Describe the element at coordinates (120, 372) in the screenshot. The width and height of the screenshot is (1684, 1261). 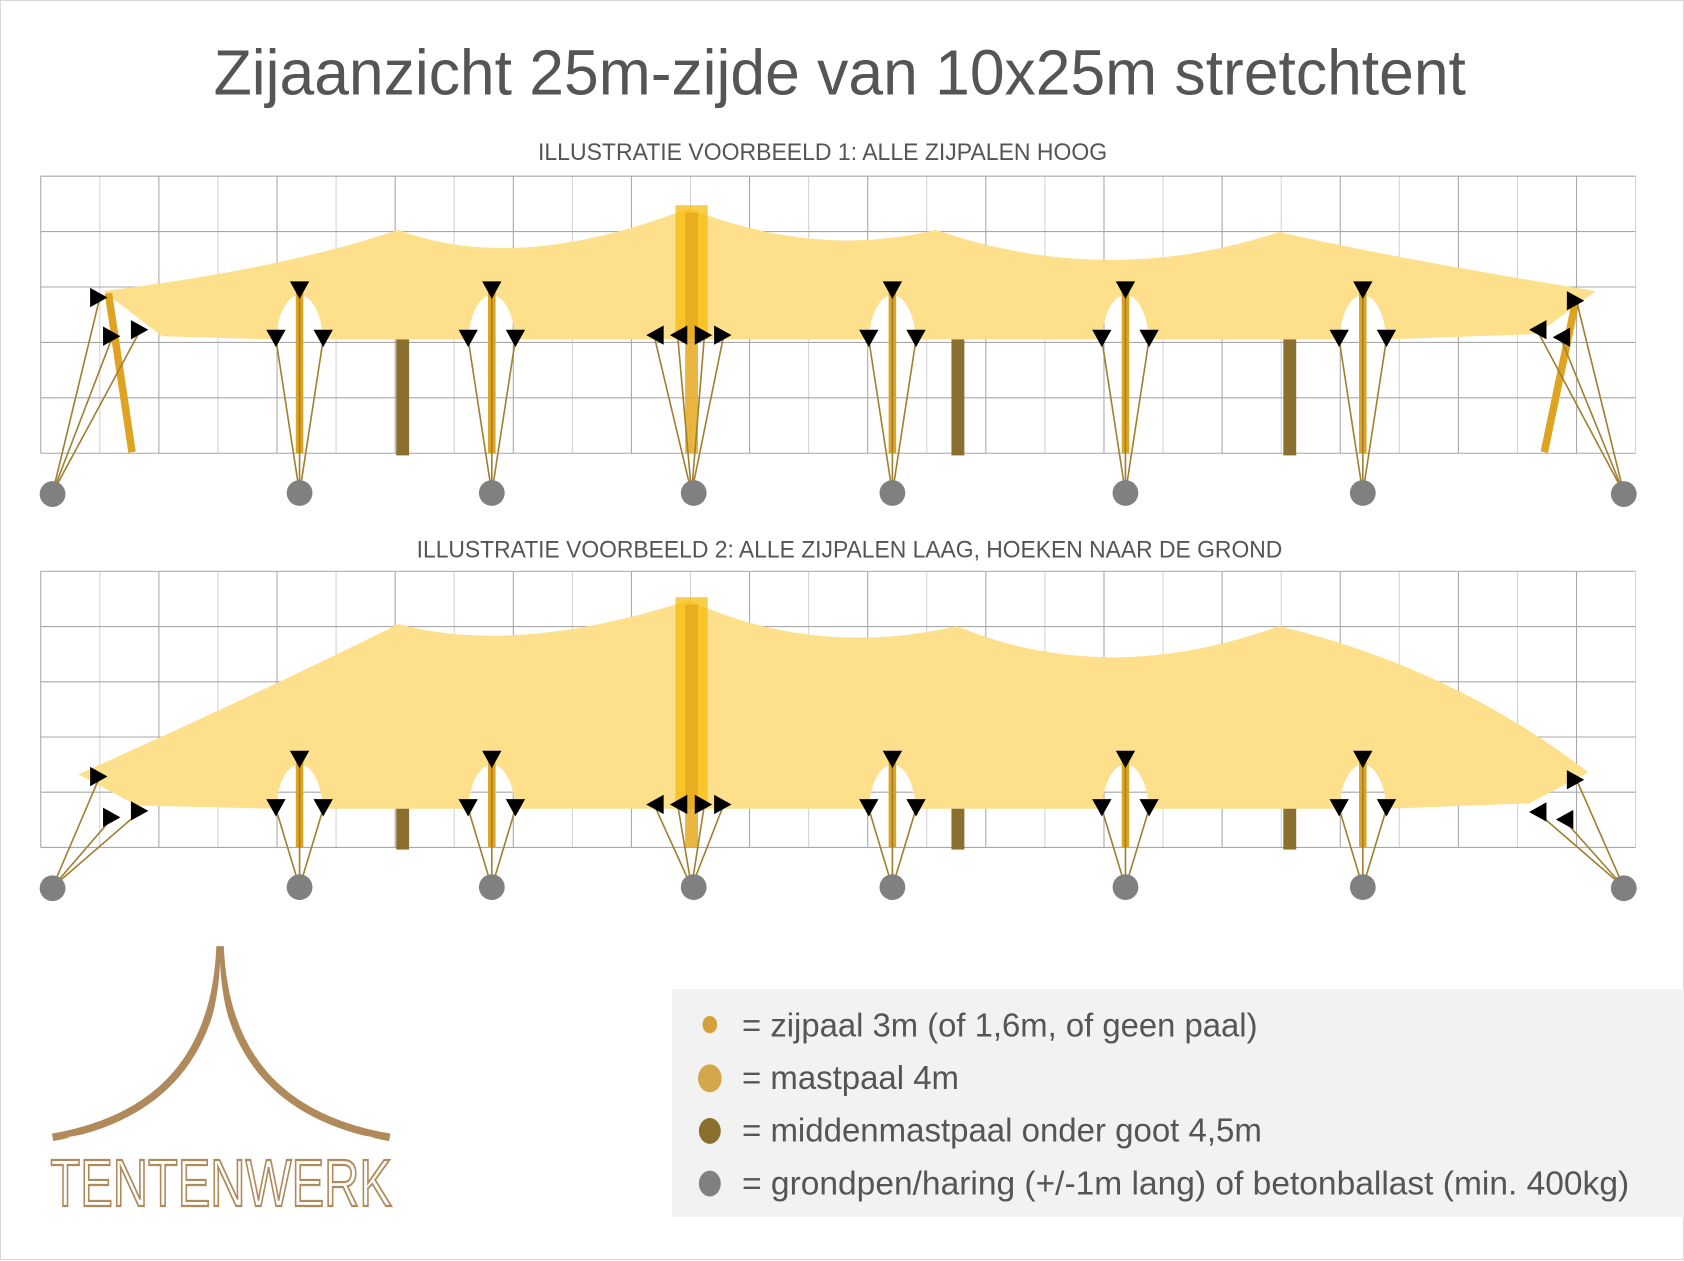
I see `corner-pole` at that location.